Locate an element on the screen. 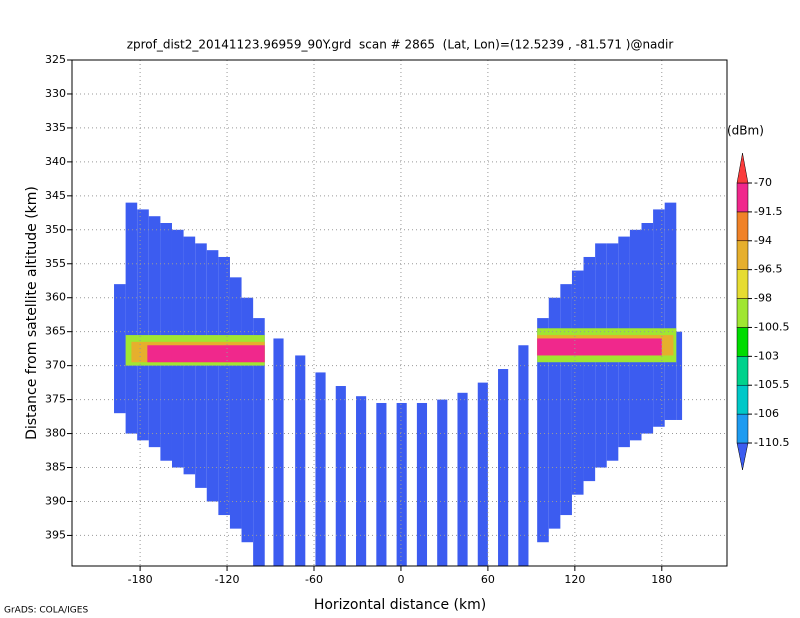 This screenshot has width=800, height=618. y-tick-label: 375 is located at coordinates (55, 399).